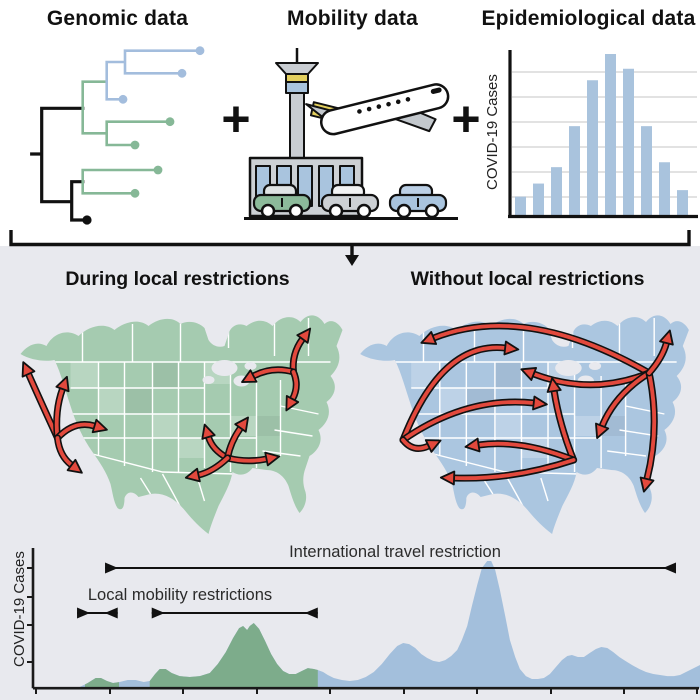 The height and width of the screenshot is (700, 700). What do you see at coordinates (350, 201) in the screenshot?
I see `car-gray-icon` at bounding box center [350, 201].